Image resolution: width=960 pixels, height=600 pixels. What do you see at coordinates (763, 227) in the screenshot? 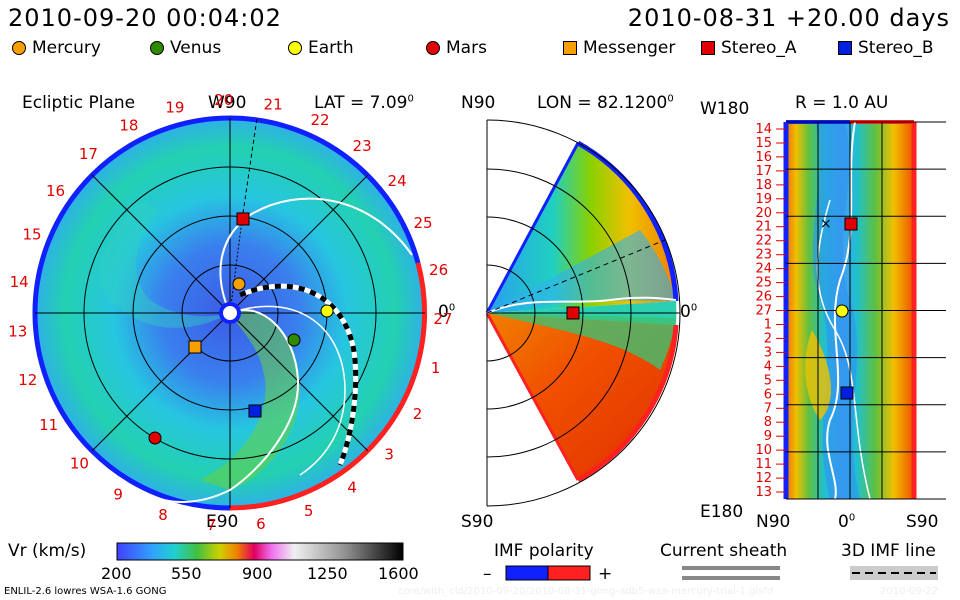
I see `shell-carrington-label: 21` at bounding box center [763, 227].